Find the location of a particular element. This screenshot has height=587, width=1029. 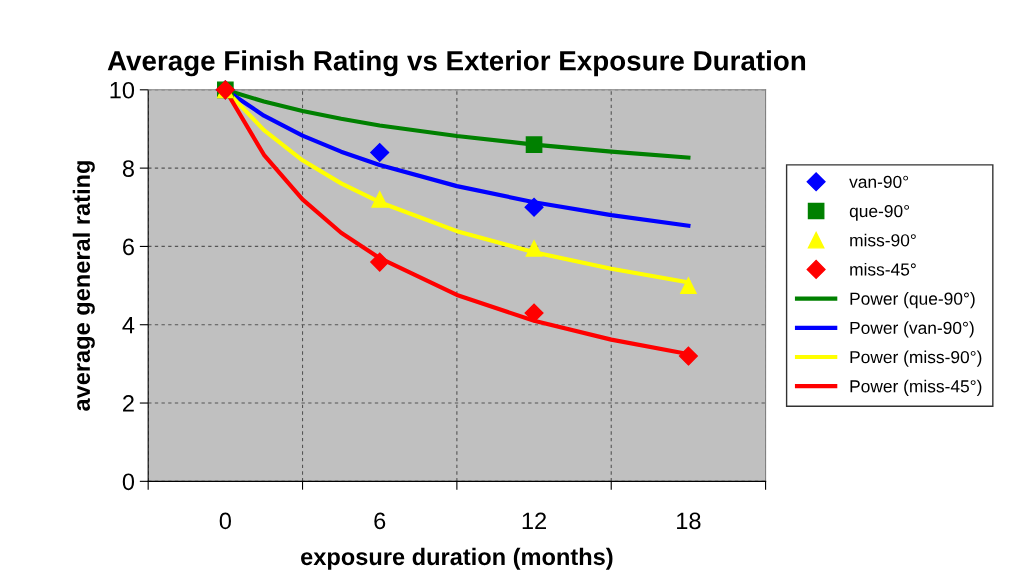

y-tick-label: 10 is located at coordinates (122, 90).